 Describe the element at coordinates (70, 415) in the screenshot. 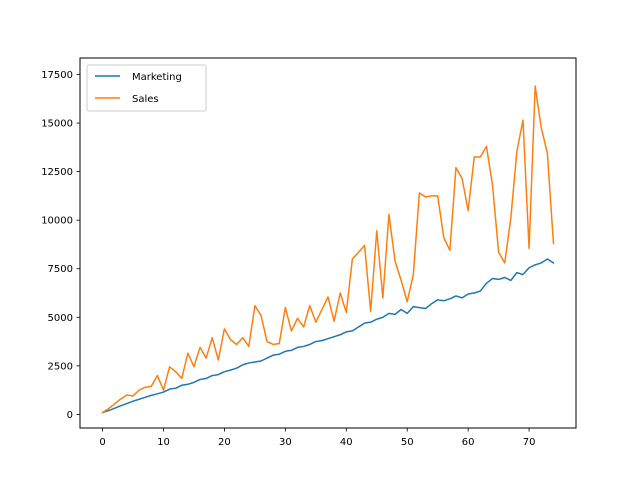

I see `y-tick-label: 0` at that location.